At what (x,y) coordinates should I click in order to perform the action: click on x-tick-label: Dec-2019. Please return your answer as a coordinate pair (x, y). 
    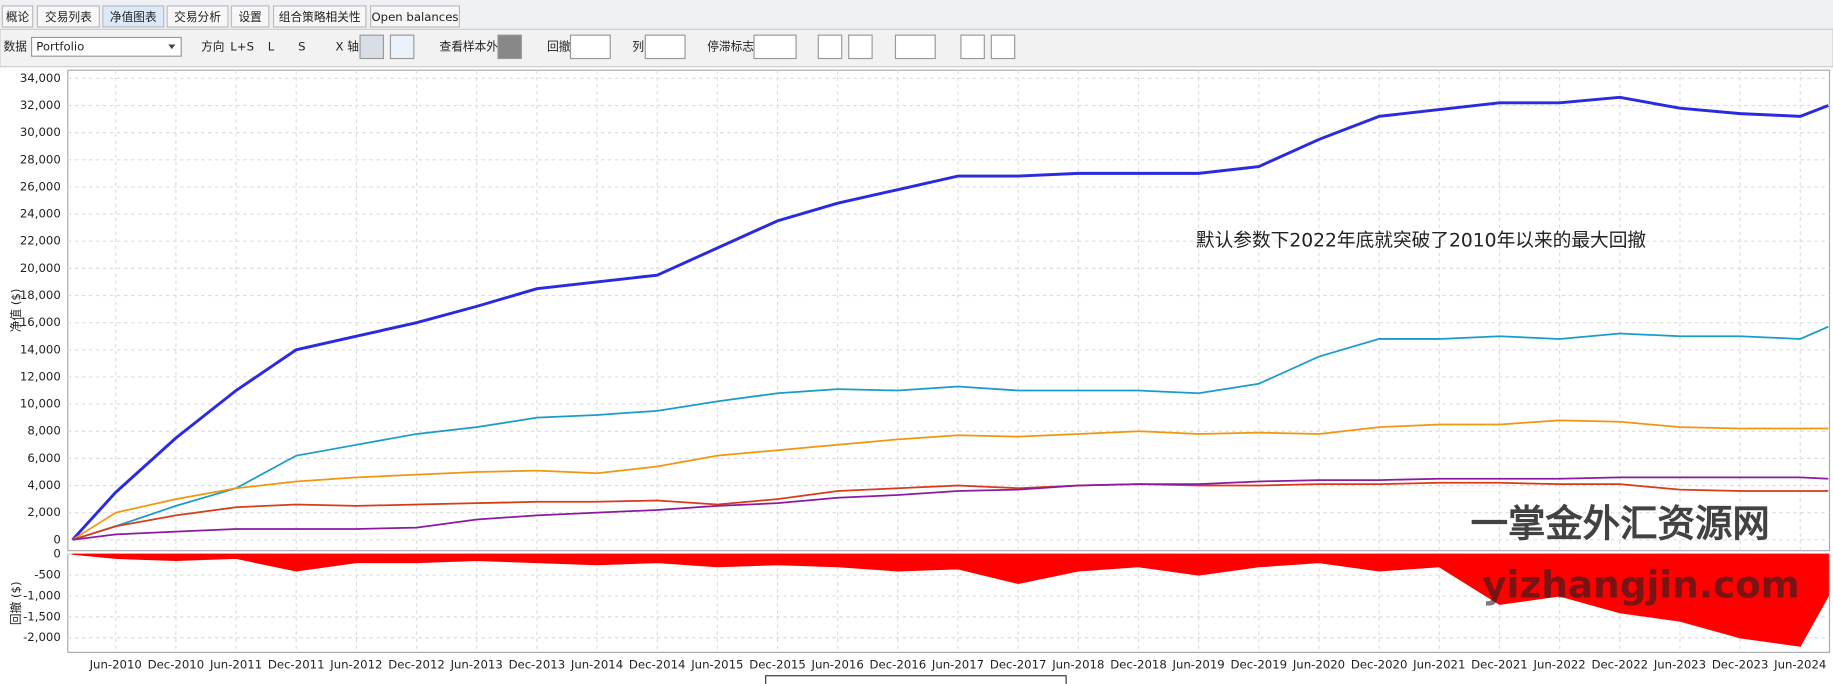
    Looking at the image, I should click on (1259, 665).